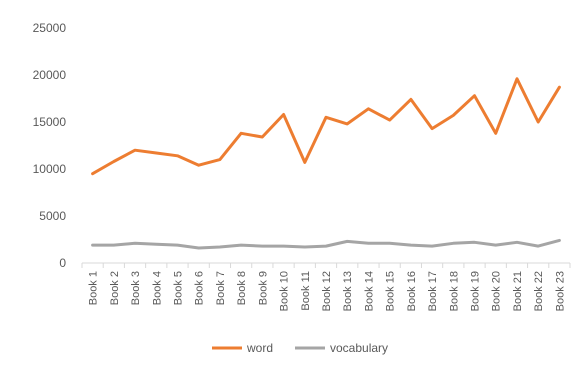 This screenshot has height=366, width=587. What do you see at coordinates (476, 291) in the screenshot?
I see `x-tick-label: Book 19` at bounding box center [476, 291].